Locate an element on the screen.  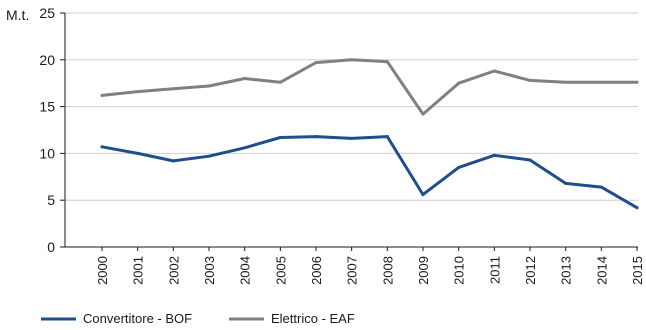
x-tick-label: 2005 is located at coordinates (280, 270).